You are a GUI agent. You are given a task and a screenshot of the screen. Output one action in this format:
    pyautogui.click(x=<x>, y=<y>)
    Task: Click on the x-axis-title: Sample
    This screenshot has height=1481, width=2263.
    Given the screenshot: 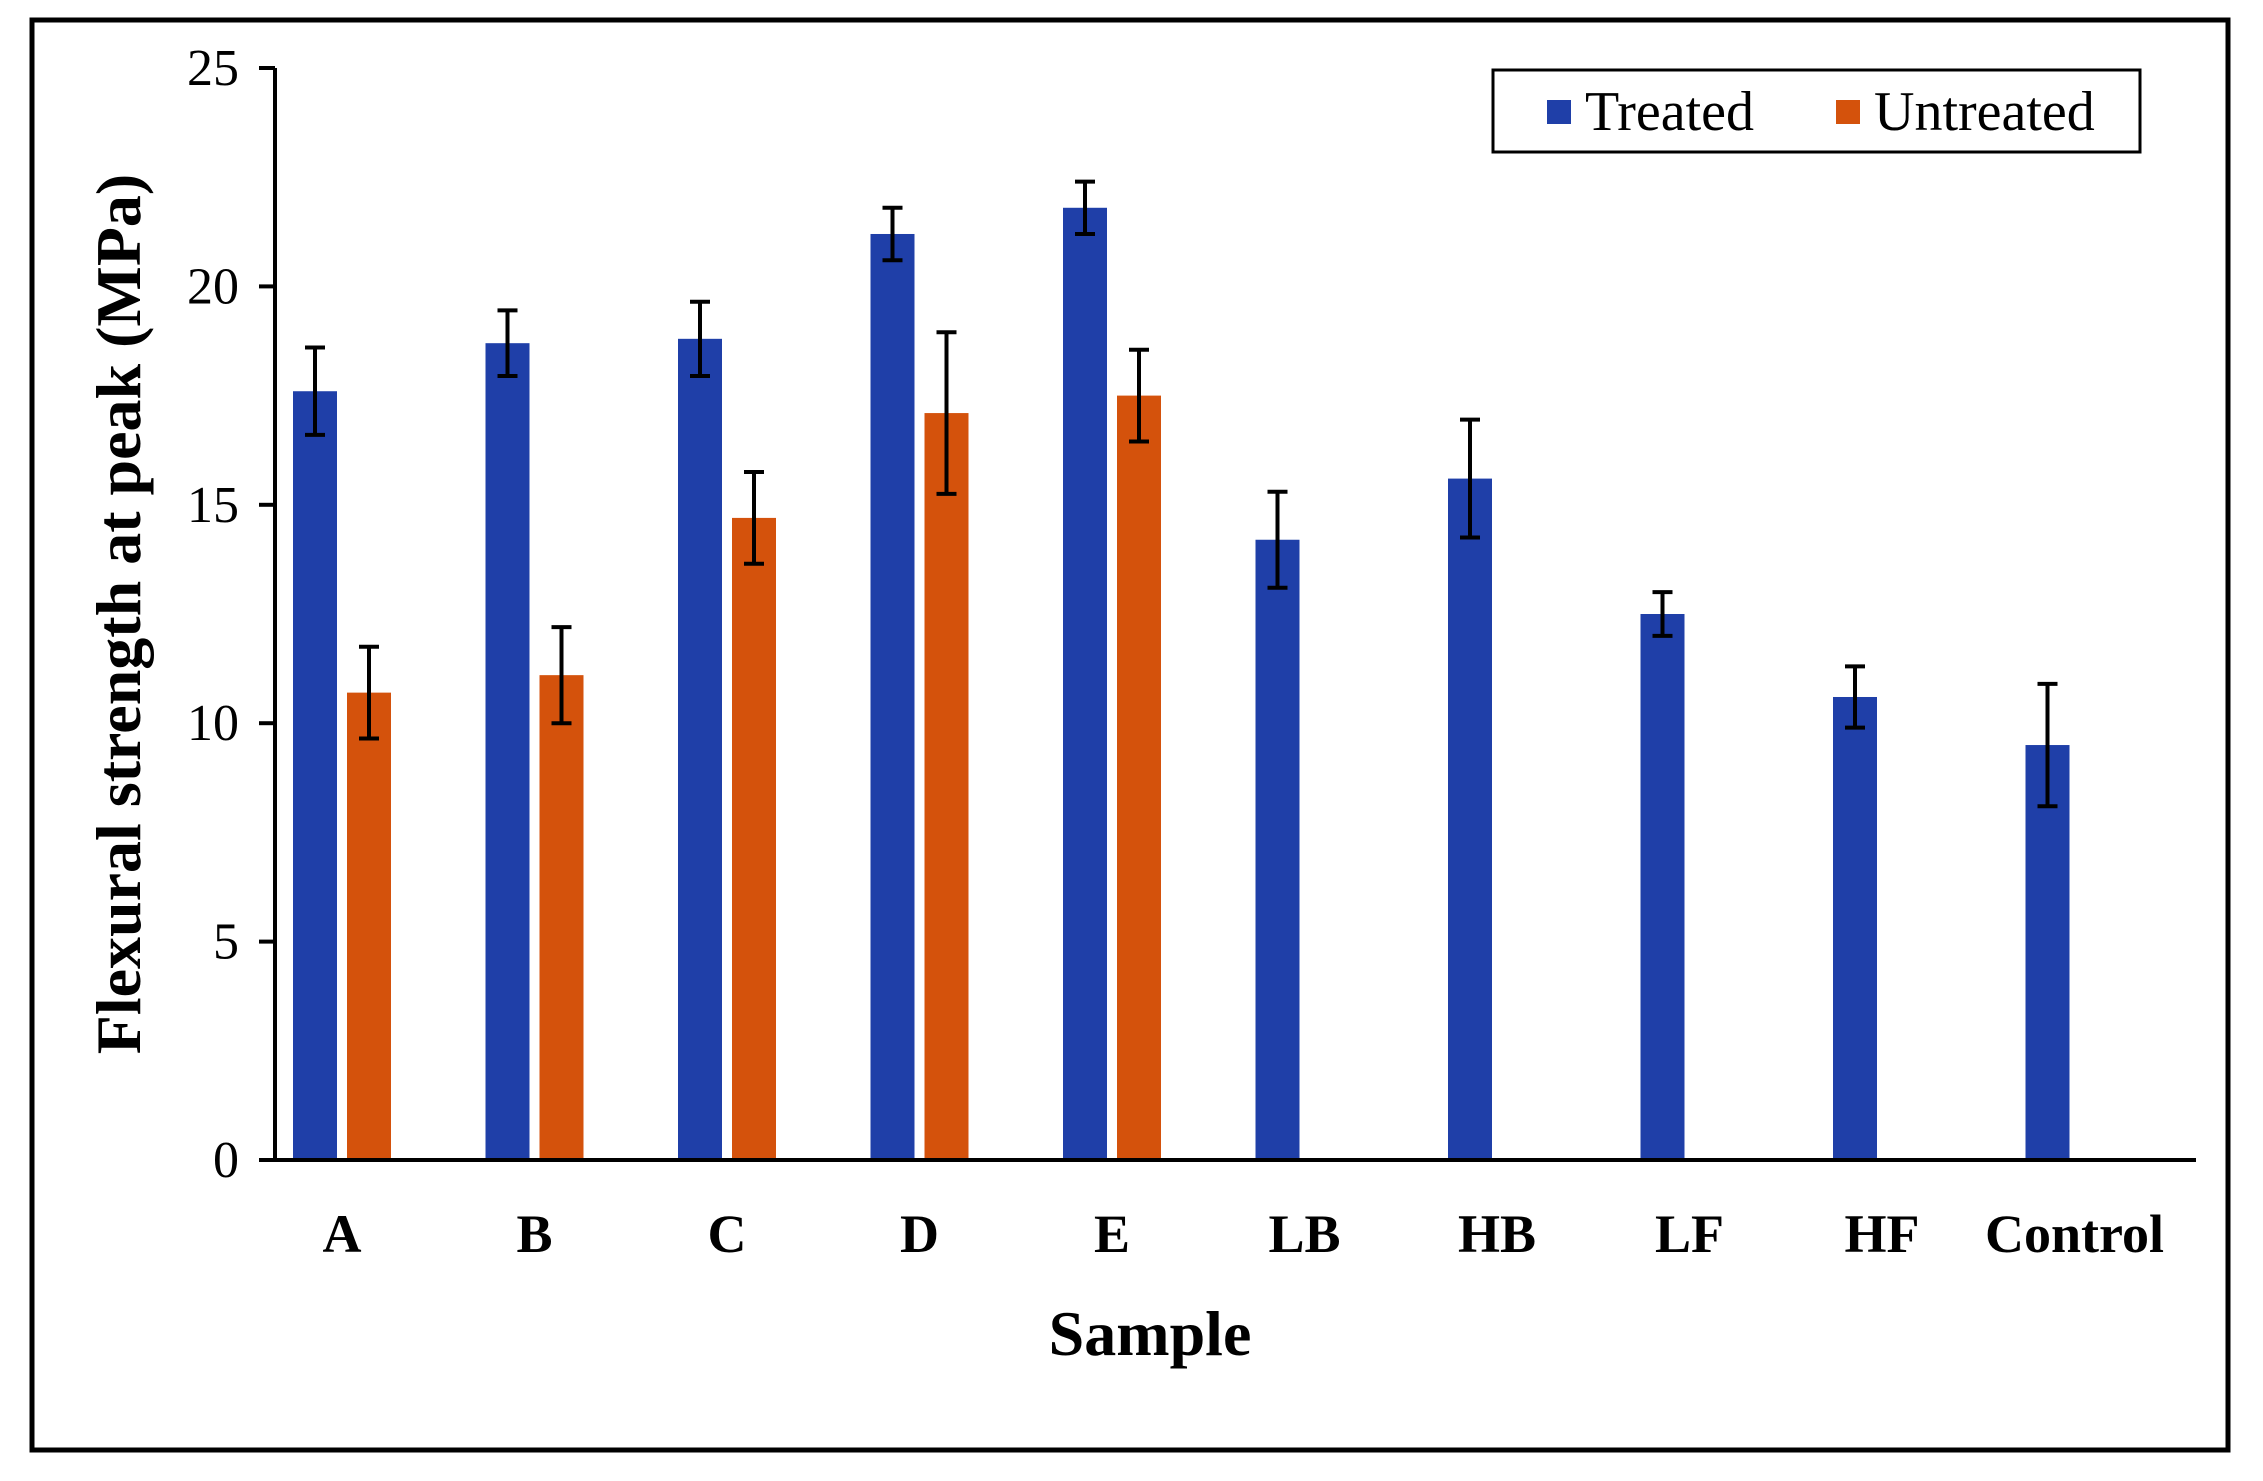 What is the action you would take?
    pyautogui.click(x=1150, y=1333)
    